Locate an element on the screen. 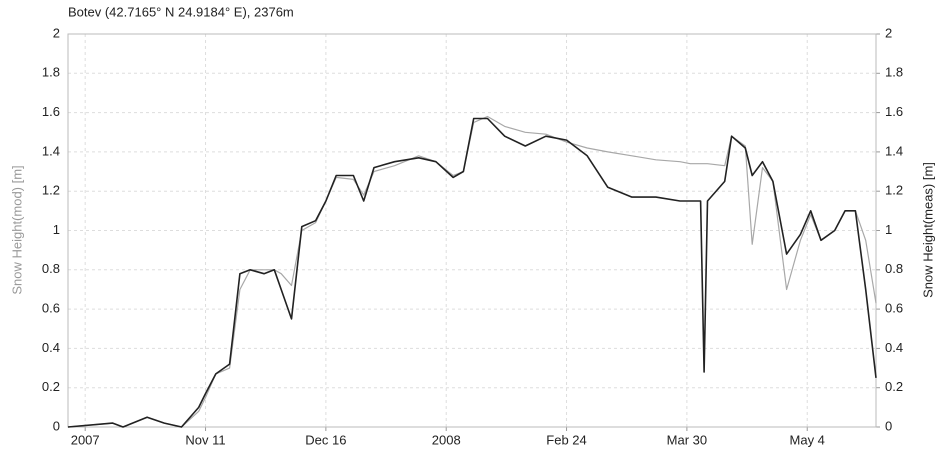 This screenshot has width=938, height=454. y2-tick-label: 0.6 is located at coordinates (894, 308).